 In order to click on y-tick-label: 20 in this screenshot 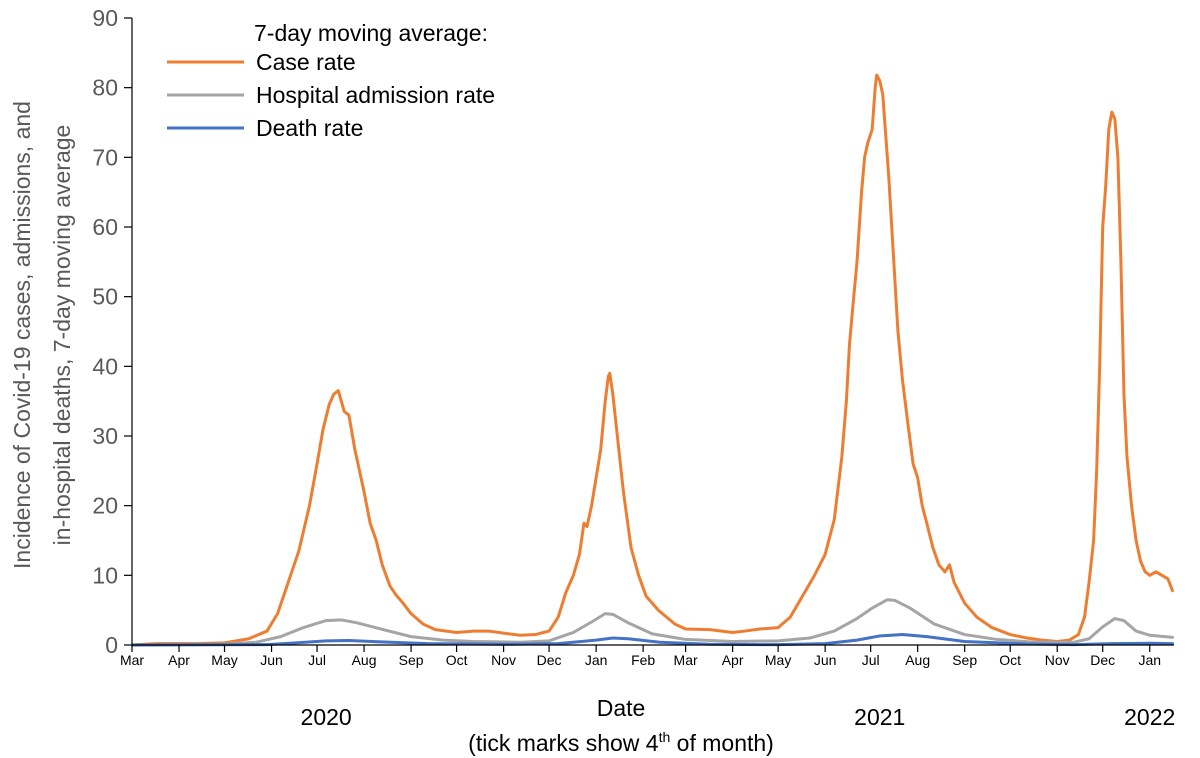, I will do `click(105, 506)`.